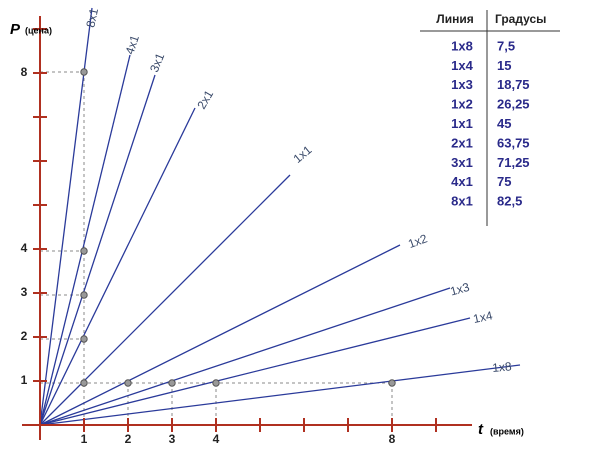 Image resolution: width=600 pixels, height=452 pixels. Describe the element at coordinates (504, 65) in the screenshot. I see `table-cell: 15` at that location.